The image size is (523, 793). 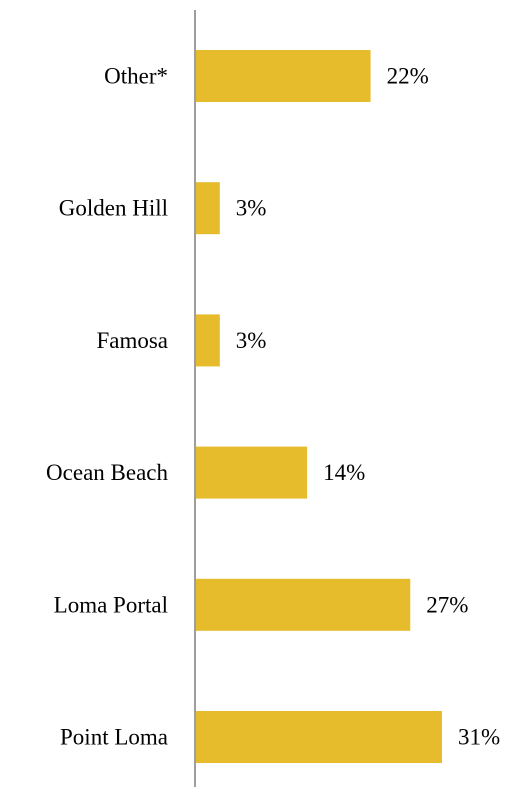 I want to click on category-label: Other*, so click(x=136, y=76).